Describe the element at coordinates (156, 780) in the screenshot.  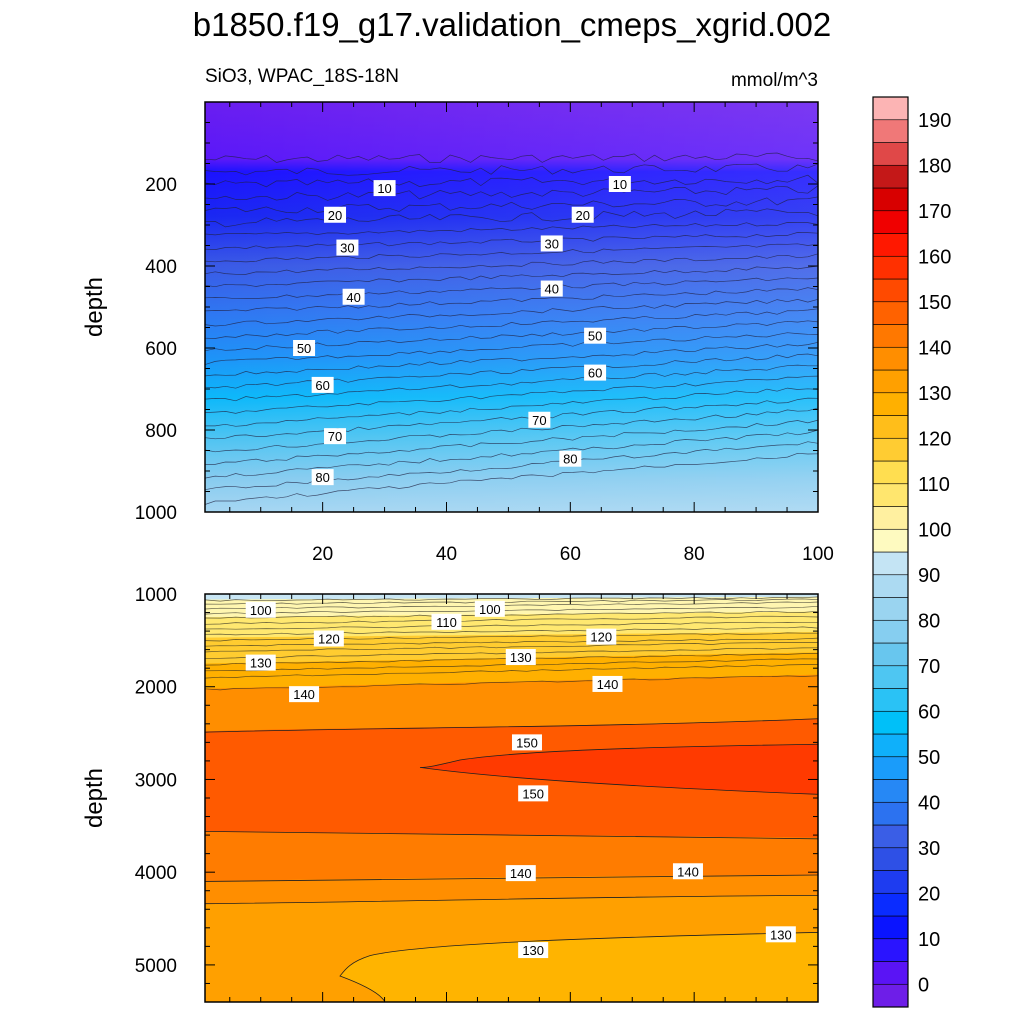
I see `y-tick-label: 3000` at that location.